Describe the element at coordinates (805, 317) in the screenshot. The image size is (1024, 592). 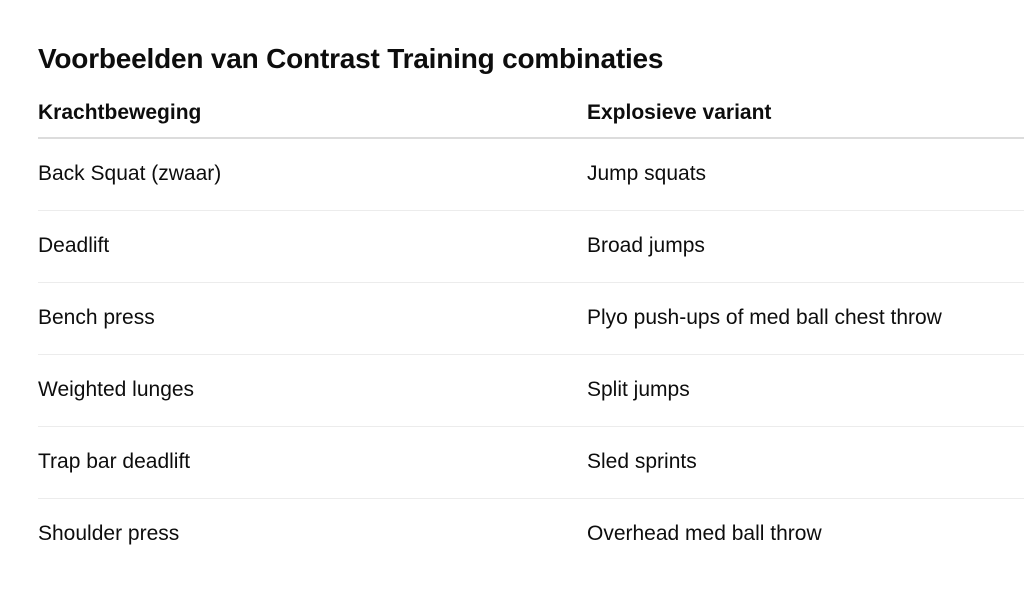
I see `cell-explosieve-variant: Plyo push-ups of med ball chest throw` at that location.